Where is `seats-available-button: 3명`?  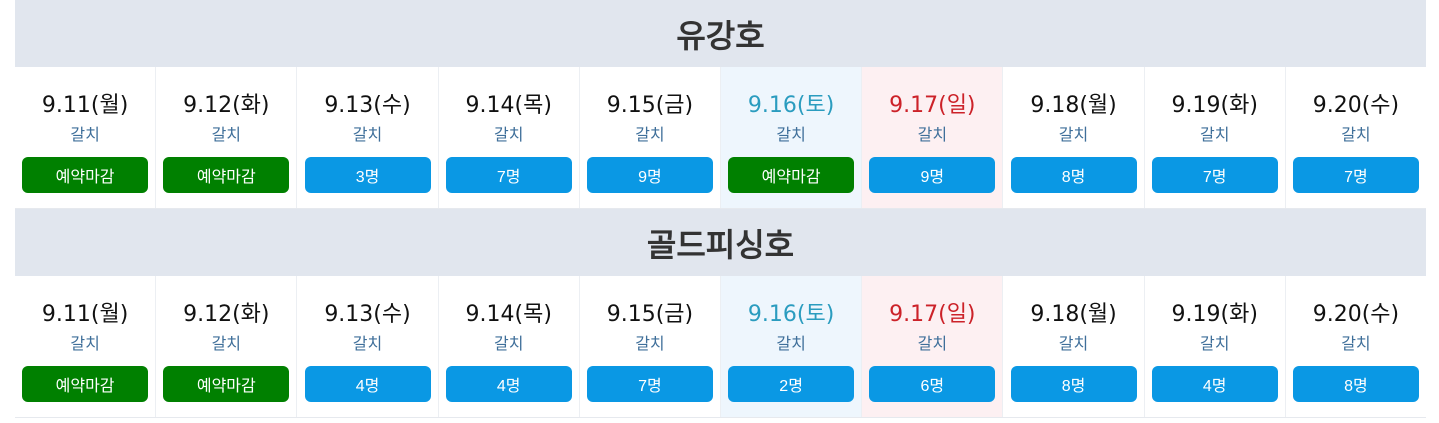
seats-available-button: 3명 is located at coordinates (367, 175).